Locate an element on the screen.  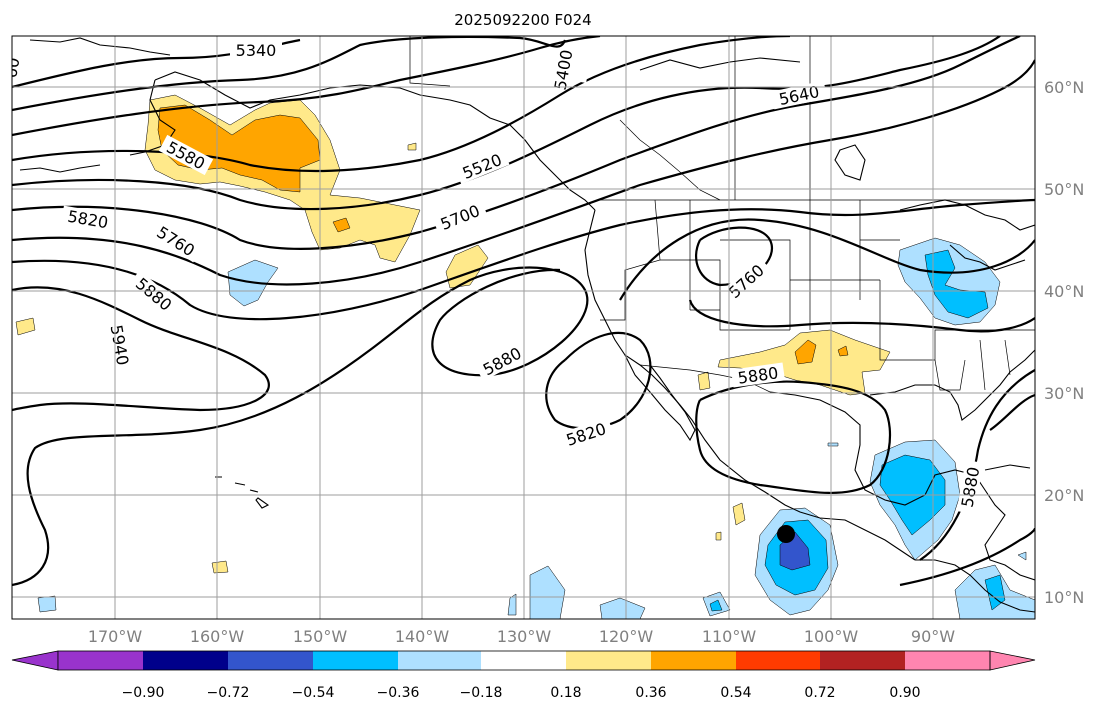
lon-label: 120°W is located at coordinates (626, 636).